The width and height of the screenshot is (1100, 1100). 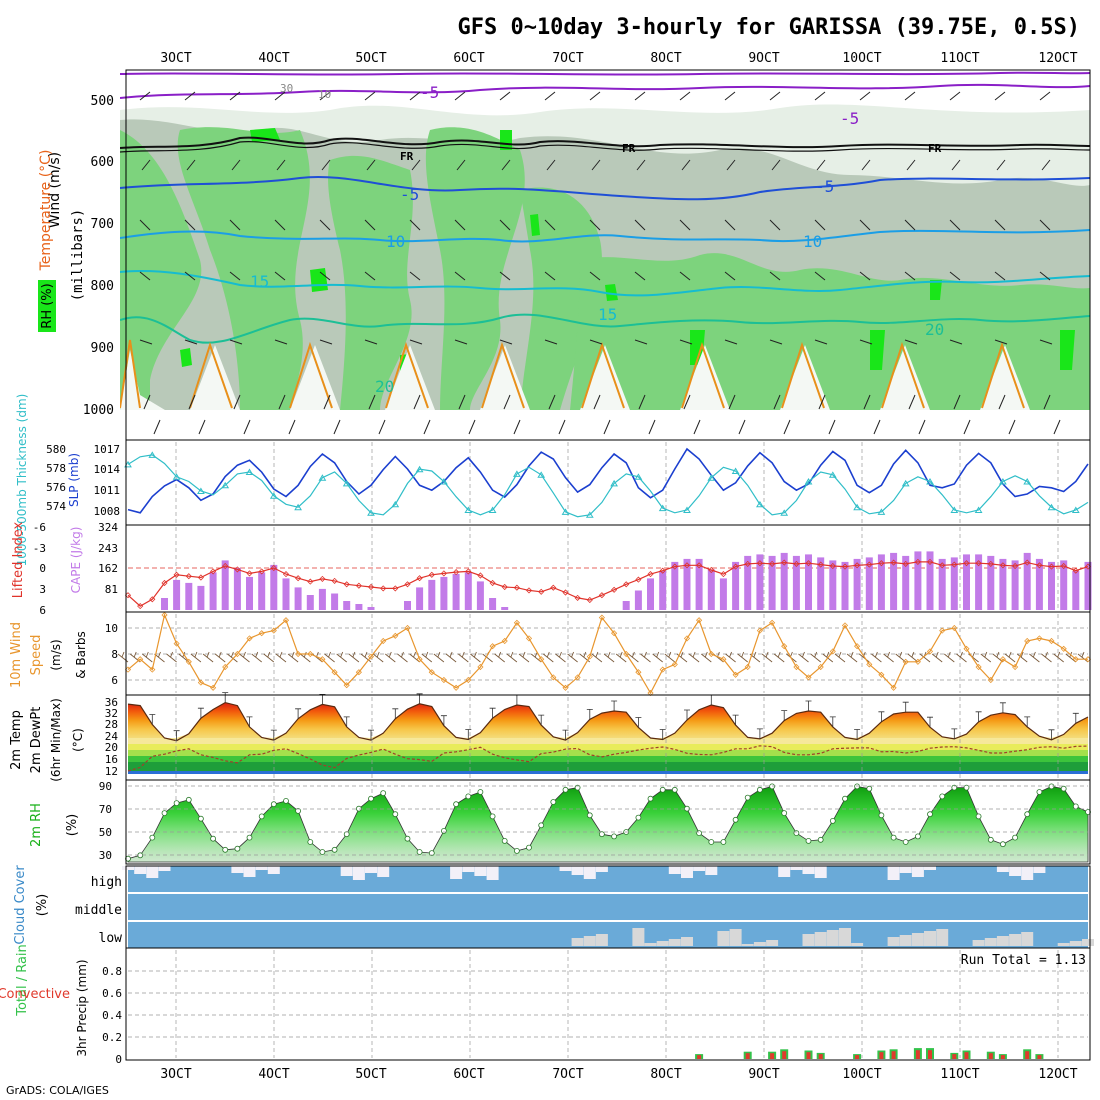 I want to click on top-tick-label: 10OCT, so click(x=861, y=58).